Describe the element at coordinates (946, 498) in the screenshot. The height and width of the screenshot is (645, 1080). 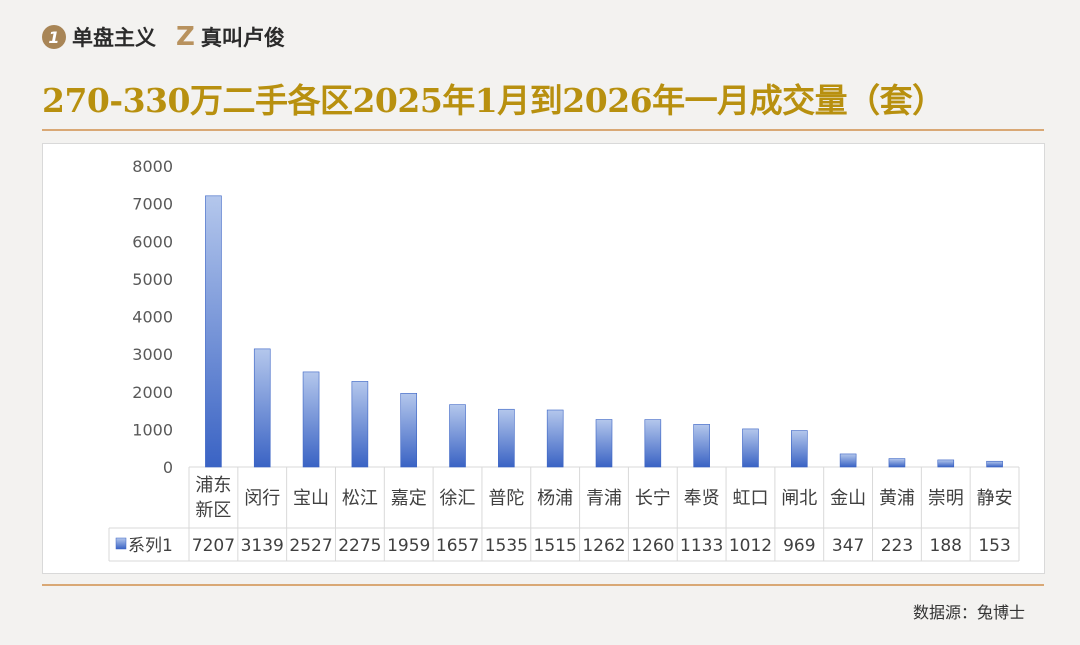
I see `x-tick-label: 崇明` at that location.